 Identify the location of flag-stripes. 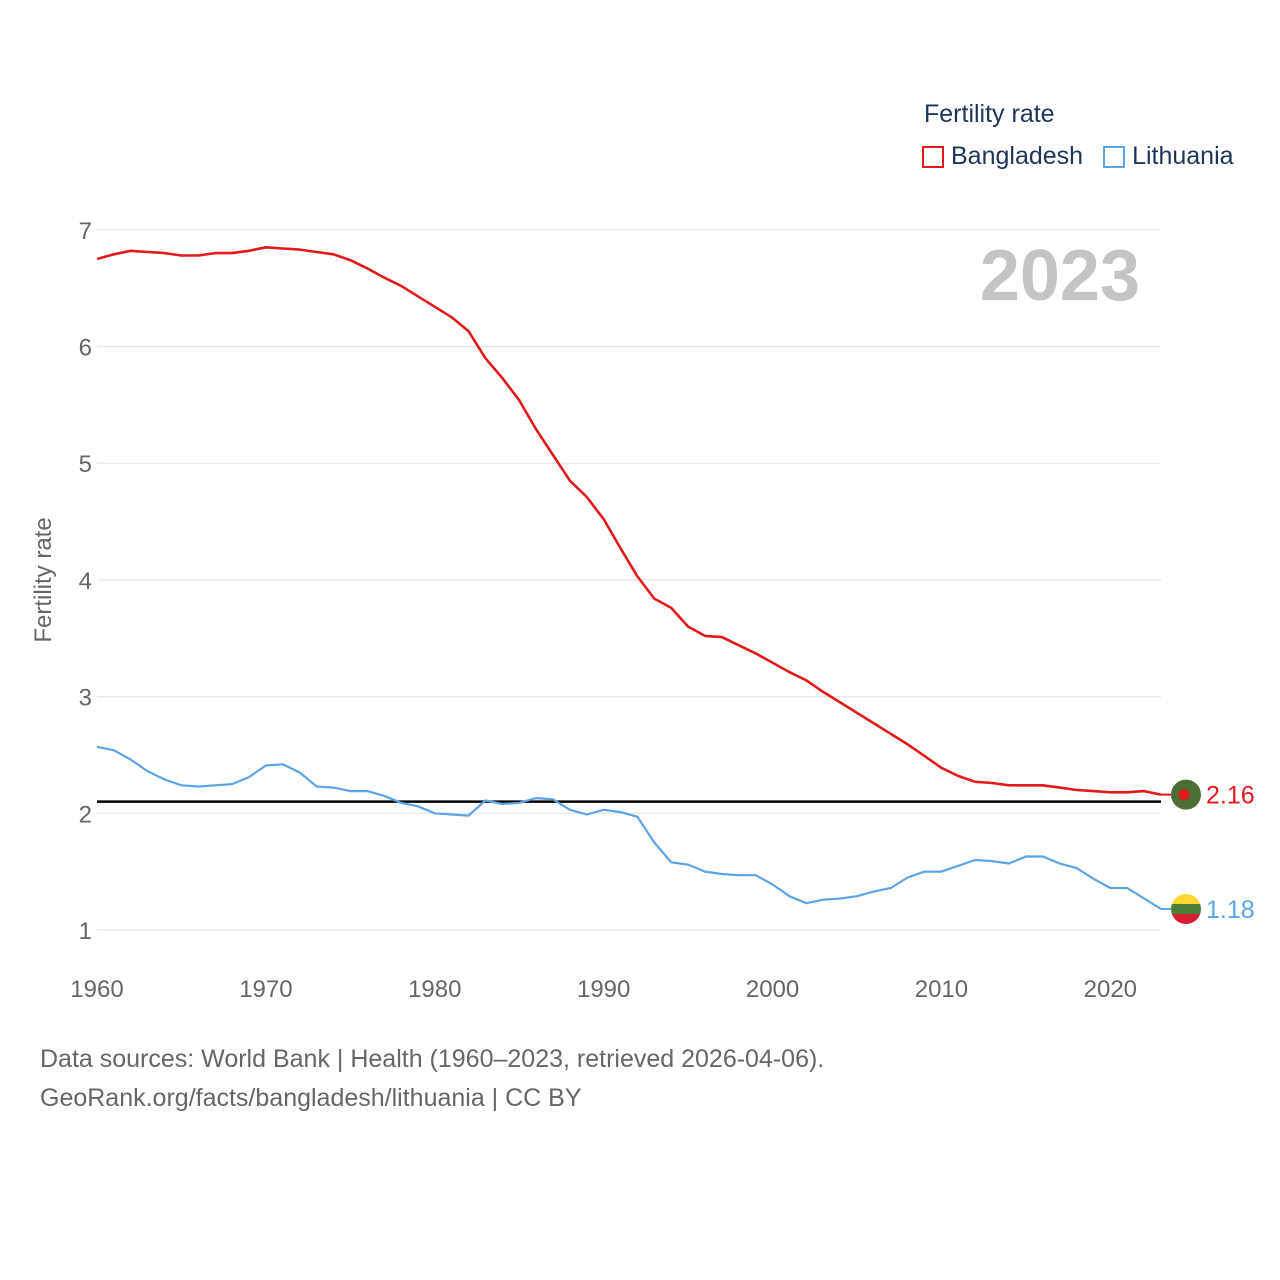
(1186, 908).